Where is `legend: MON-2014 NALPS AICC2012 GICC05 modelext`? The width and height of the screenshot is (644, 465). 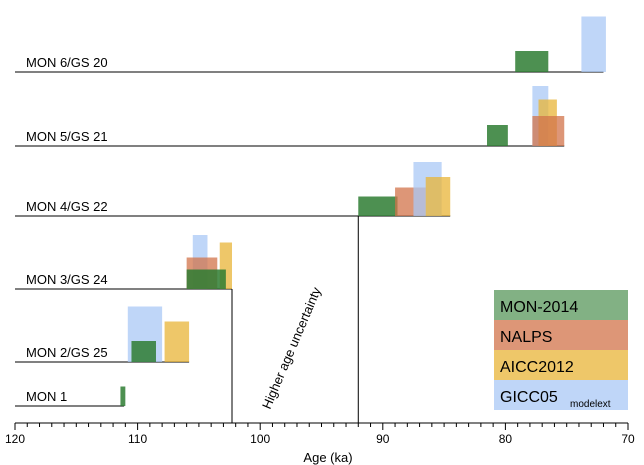
legend: MON-2014 NALPS AICC2012 GICC05 modelext is located at coordinates (561, 350).